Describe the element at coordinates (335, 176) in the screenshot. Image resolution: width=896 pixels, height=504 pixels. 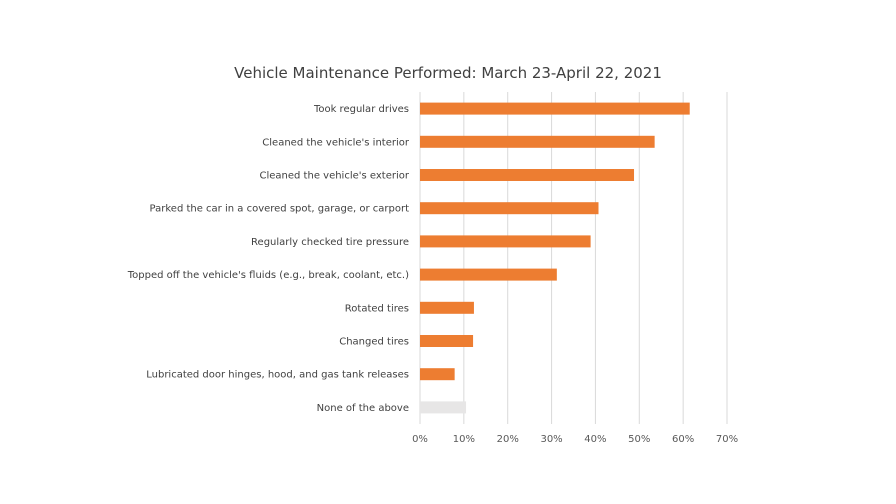
I see `category-label: Cleaned the vehicle's exterior` at that location.